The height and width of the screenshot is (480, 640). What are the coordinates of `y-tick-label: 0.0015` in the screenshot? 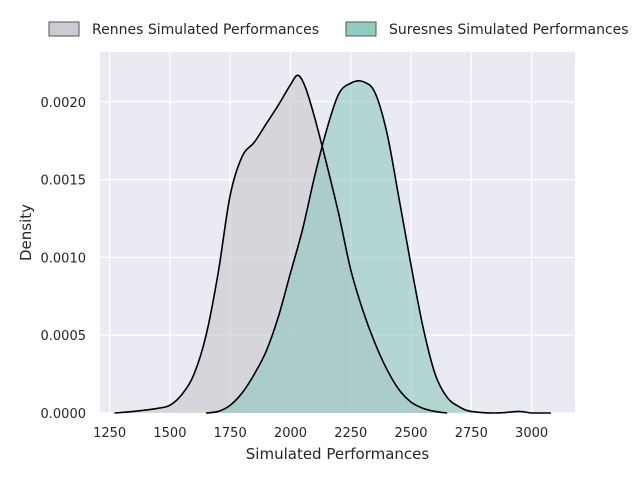 It's located at (64, 181).